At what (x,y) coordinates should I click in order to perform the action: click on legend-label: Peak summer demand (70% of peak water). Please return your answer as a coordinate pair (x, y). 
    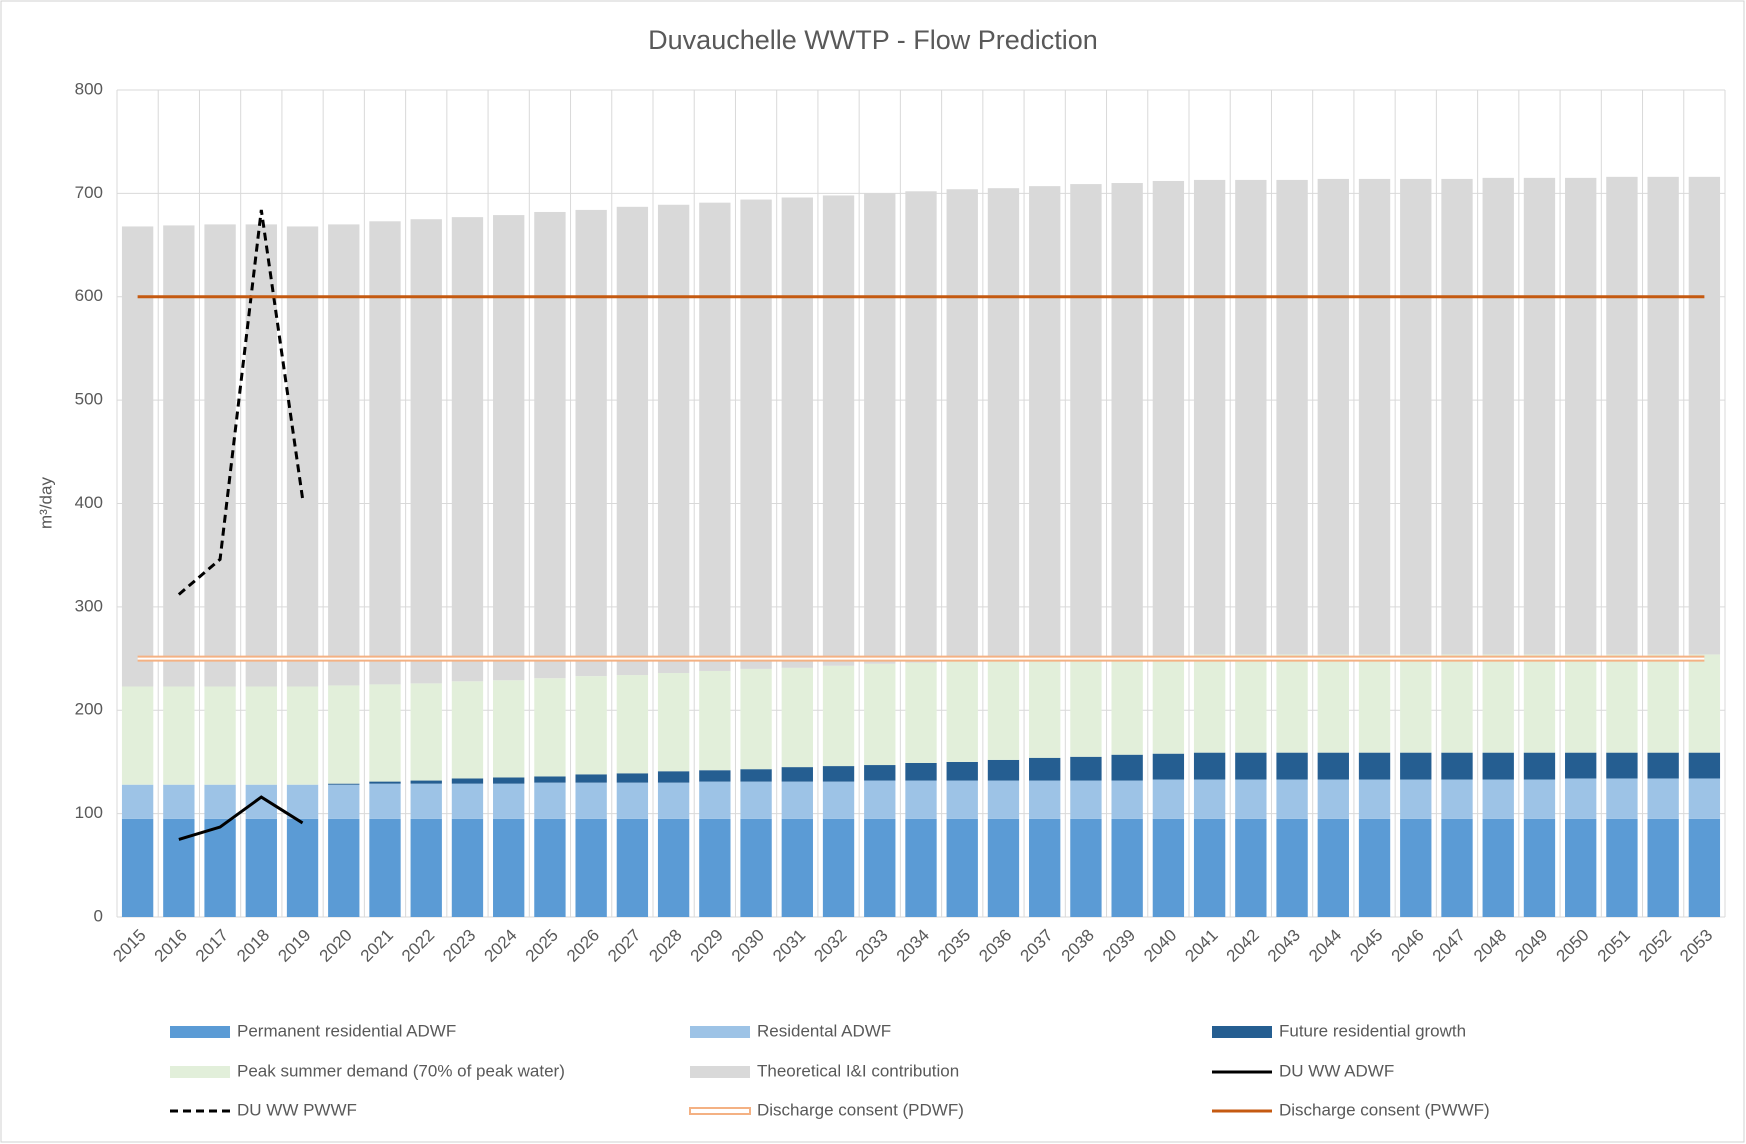
    Looking at the image, I should click on (401, 1070).